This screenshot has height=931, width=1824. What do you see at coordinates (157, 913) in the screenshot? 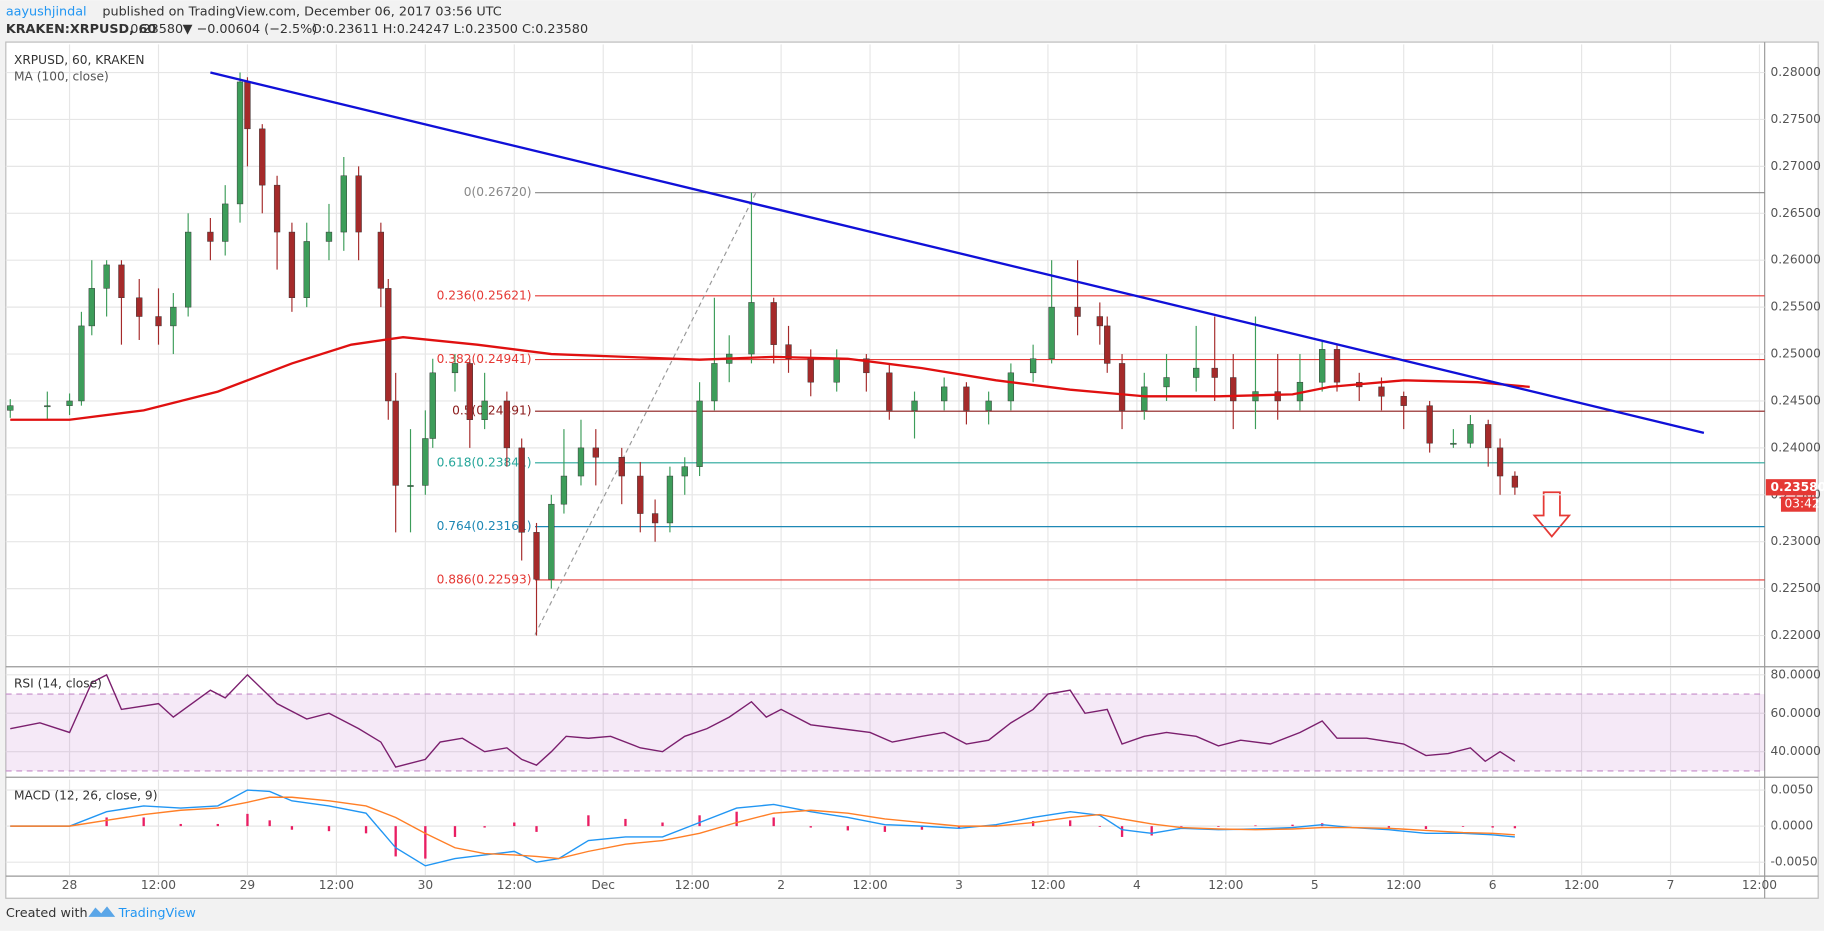
I see `footer-brand: TradingView` at bounding box center [157, 913].